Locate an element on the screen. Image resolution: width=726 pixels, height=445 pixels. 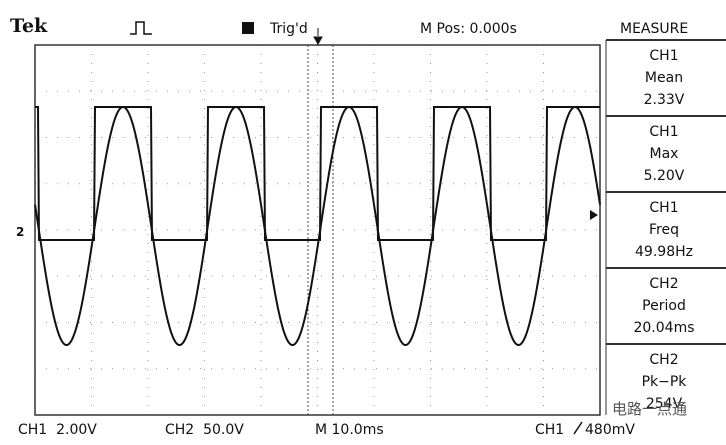
measure-label: Period is located at coordinates (664, 306).